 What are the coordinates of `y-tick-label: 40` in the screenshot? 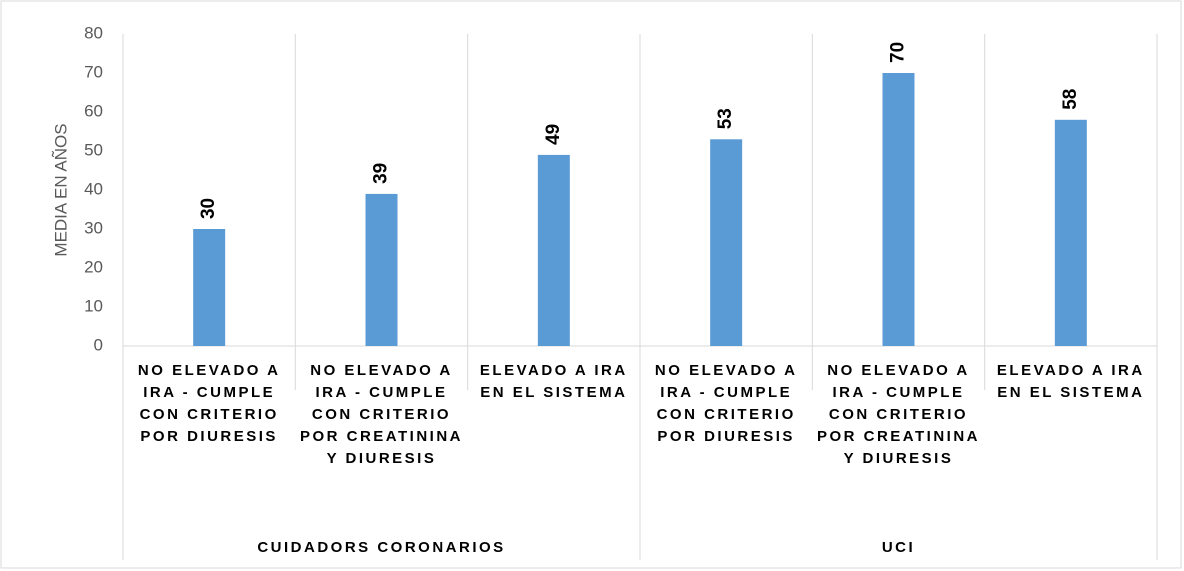 It's located at (93, 188).